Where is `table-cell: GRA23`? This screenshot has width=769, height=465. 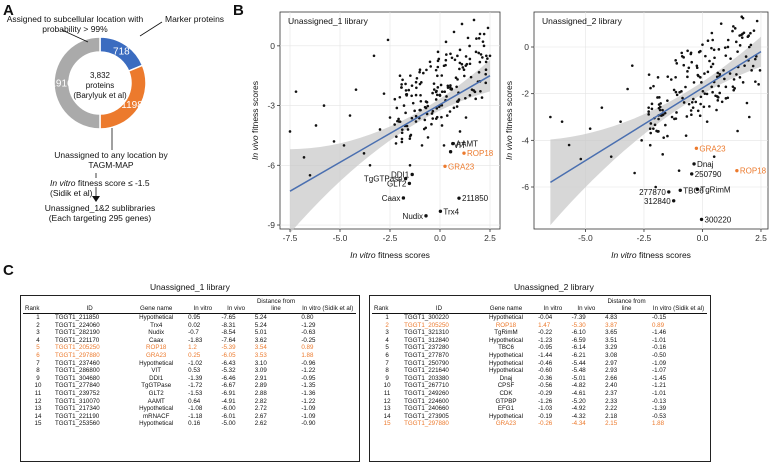 table-cell: GRA23 is located at coordinates (506, 424).